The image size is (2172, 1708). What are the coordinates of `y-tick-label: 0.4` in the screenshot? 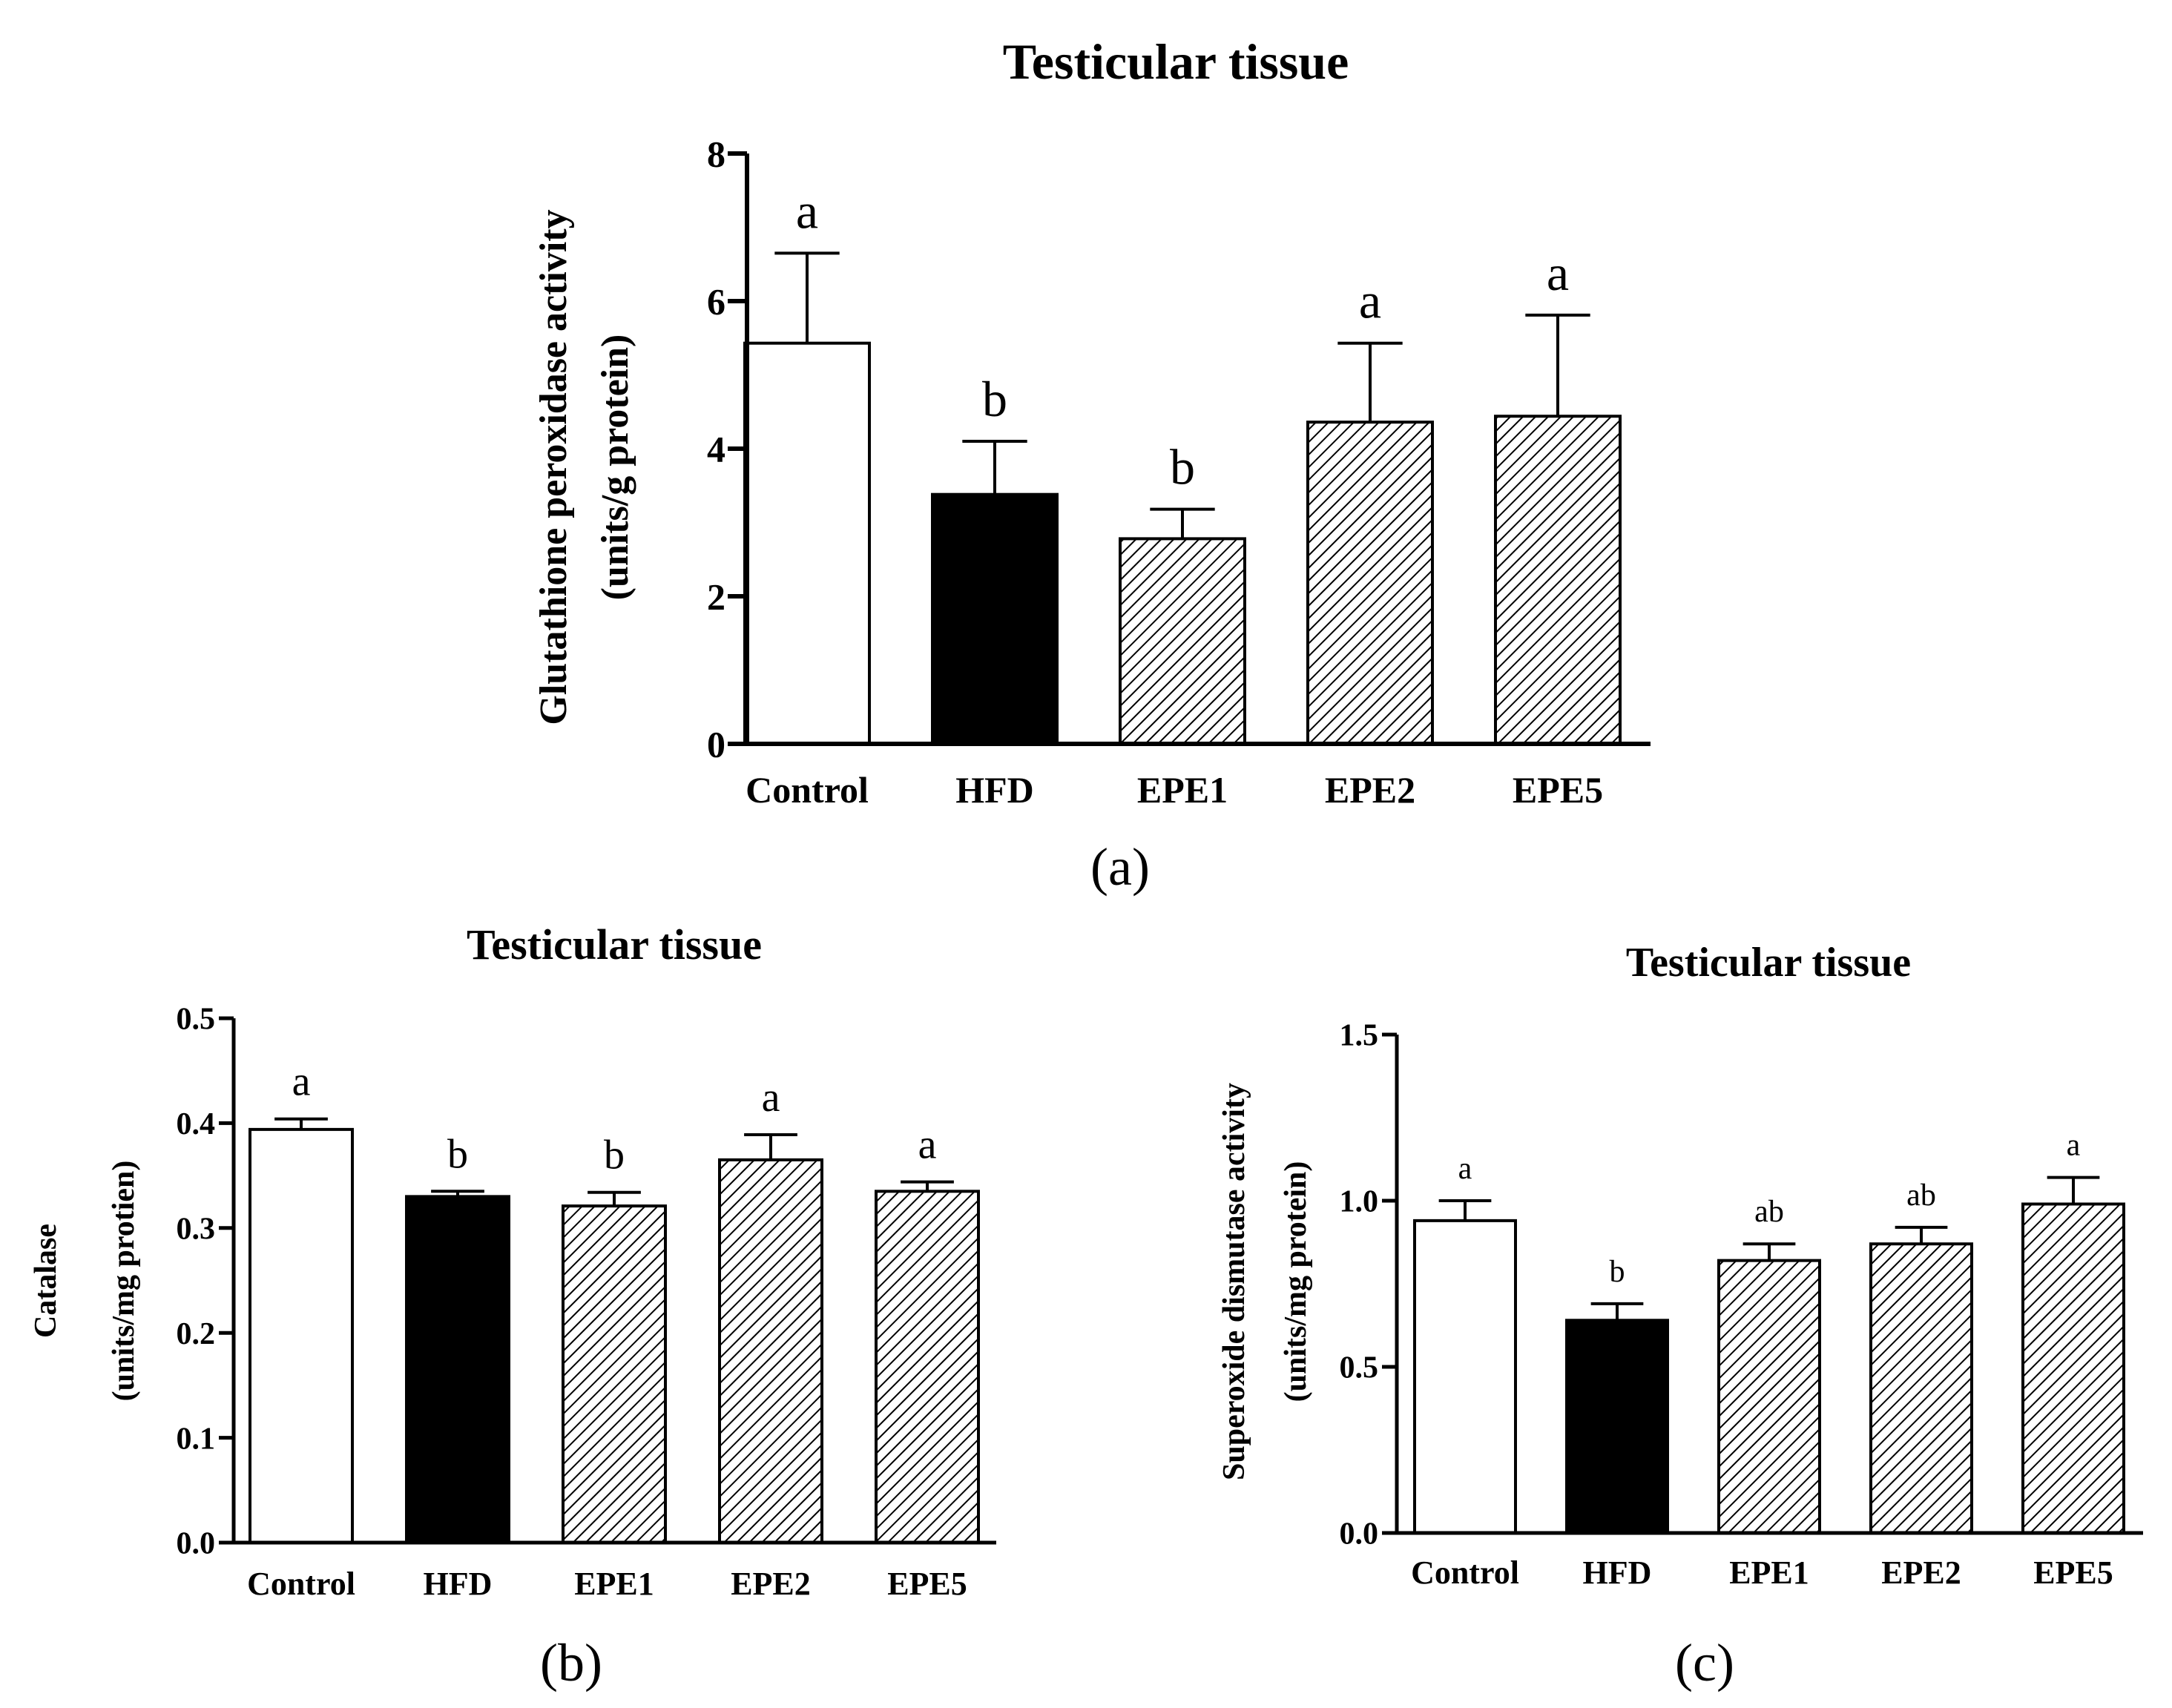 It's located at (197, 1124).